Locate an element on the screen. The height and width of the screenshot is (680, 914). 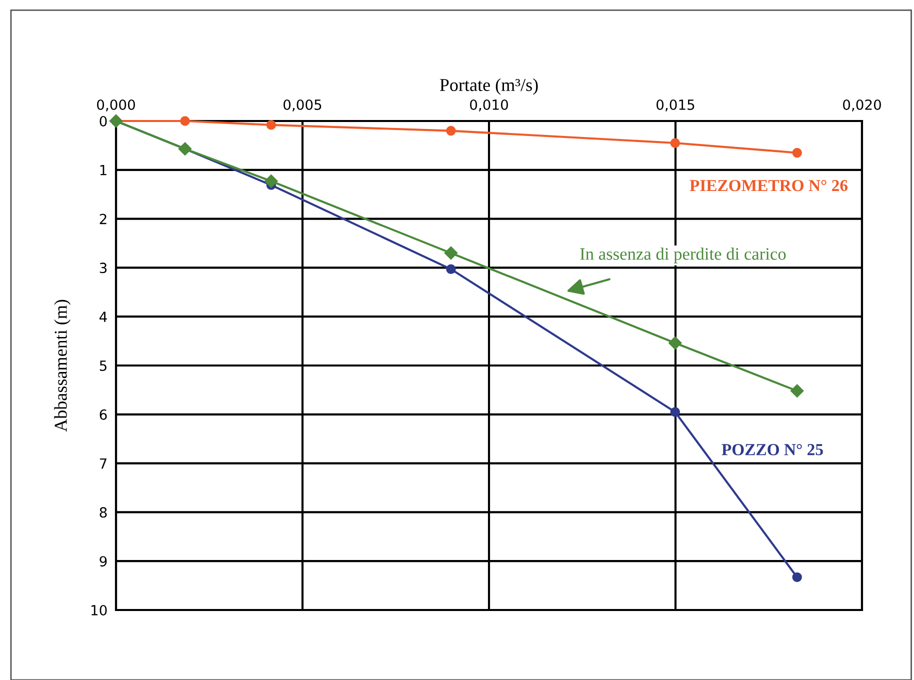
y-tick-label: 8 is located at coordinates (103, 512).